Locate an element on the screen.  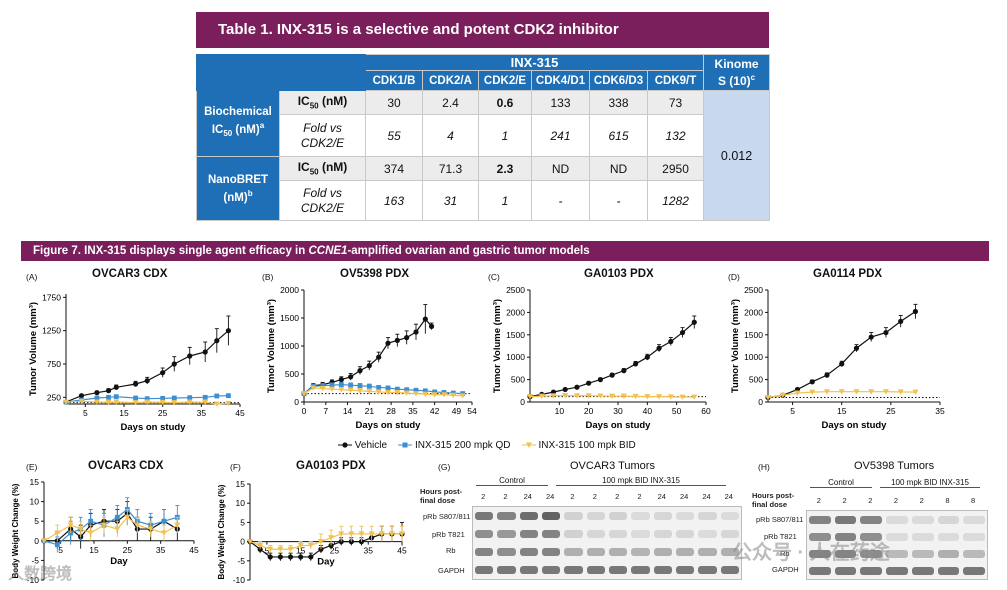
blot-g-control-label: Control is located at coordinates (512, 481).